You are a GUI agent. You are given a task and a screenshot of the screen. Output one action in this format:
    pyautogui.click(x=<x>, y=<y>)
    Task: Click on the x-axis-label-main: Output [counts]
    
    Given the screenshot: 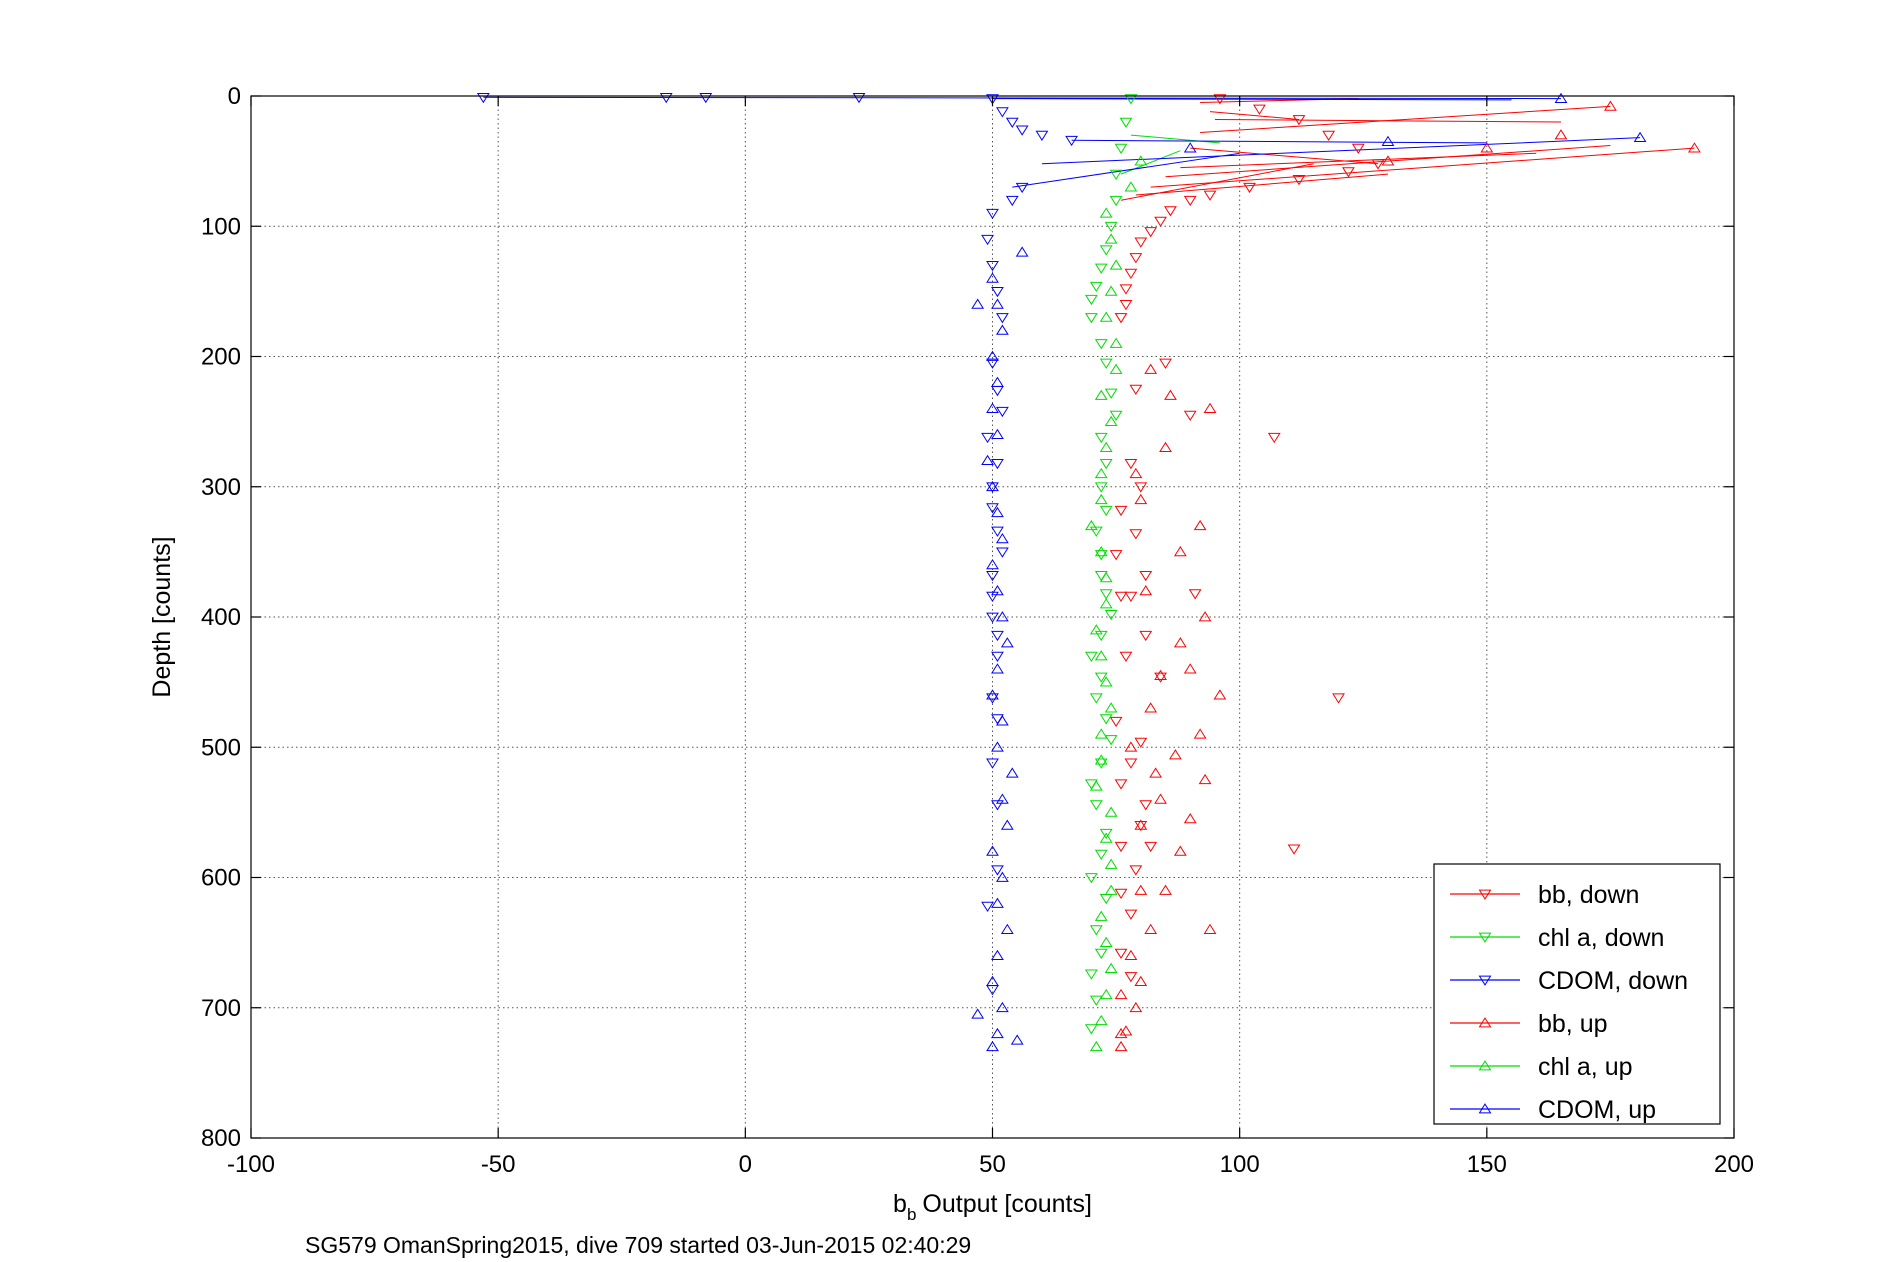 What is the action you would take?
    pyautogui.click(x=1007, y=1204)
    